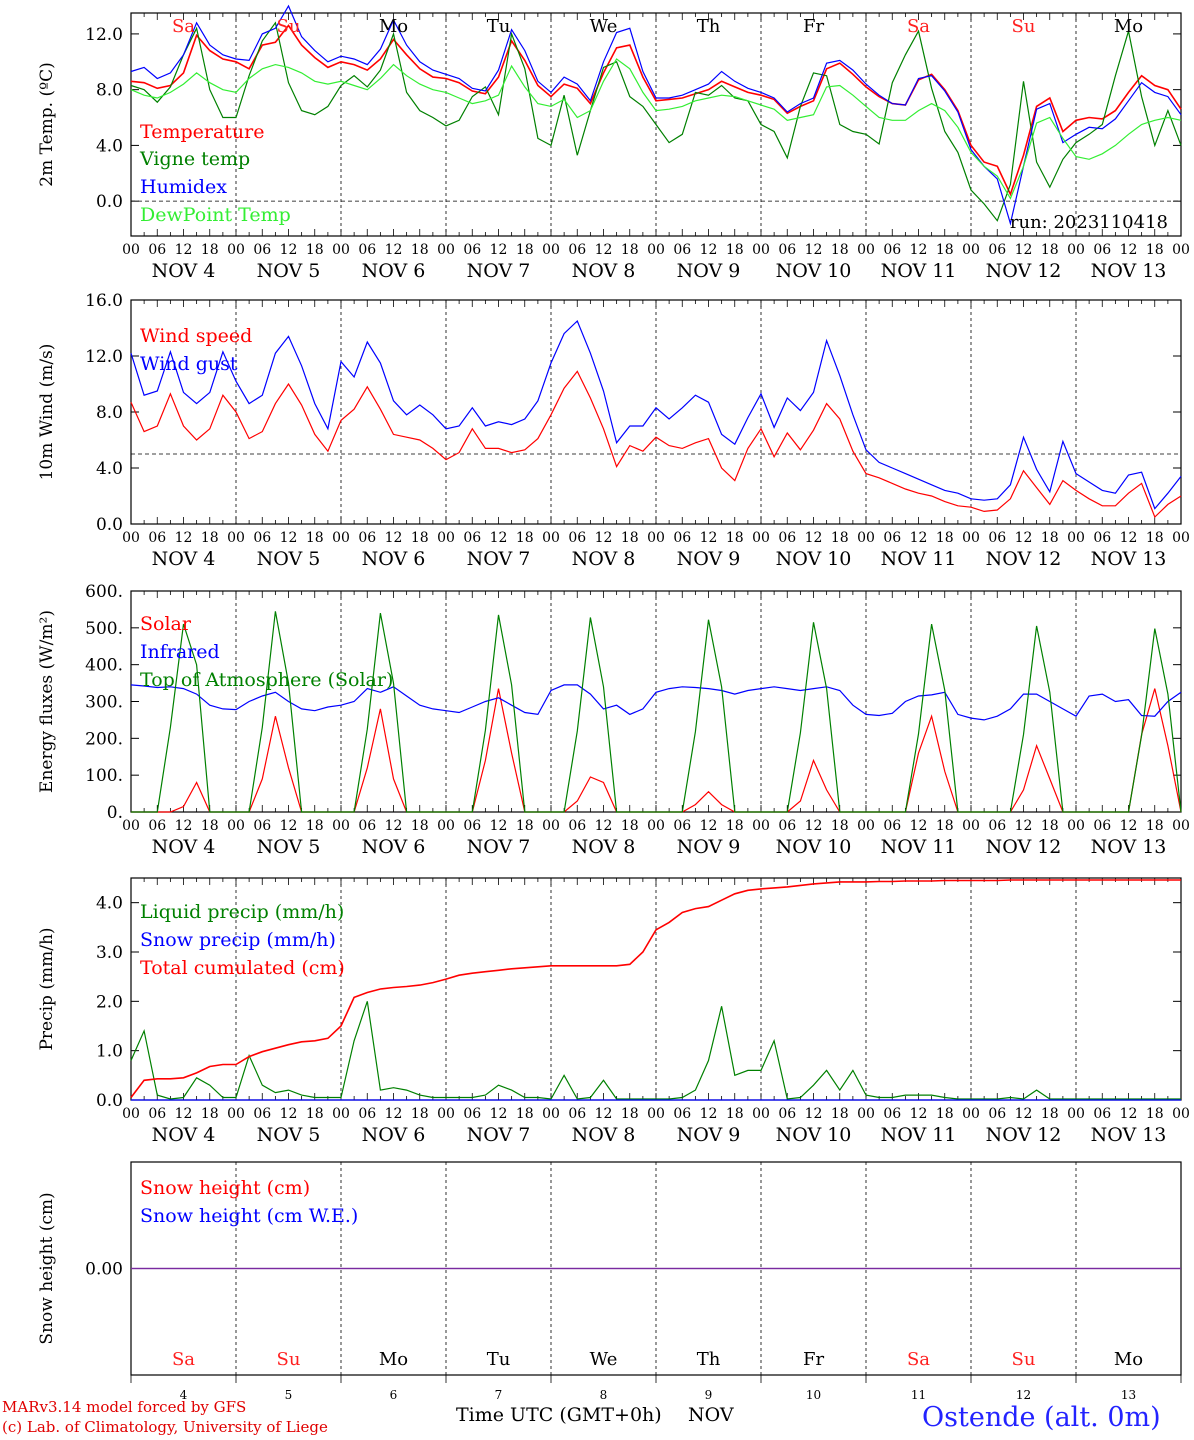 The image size is (1194, 1440). Describe the element at coordinates (1129, 847) in the screenshot. I see `date-label: NOV 13` at that location.